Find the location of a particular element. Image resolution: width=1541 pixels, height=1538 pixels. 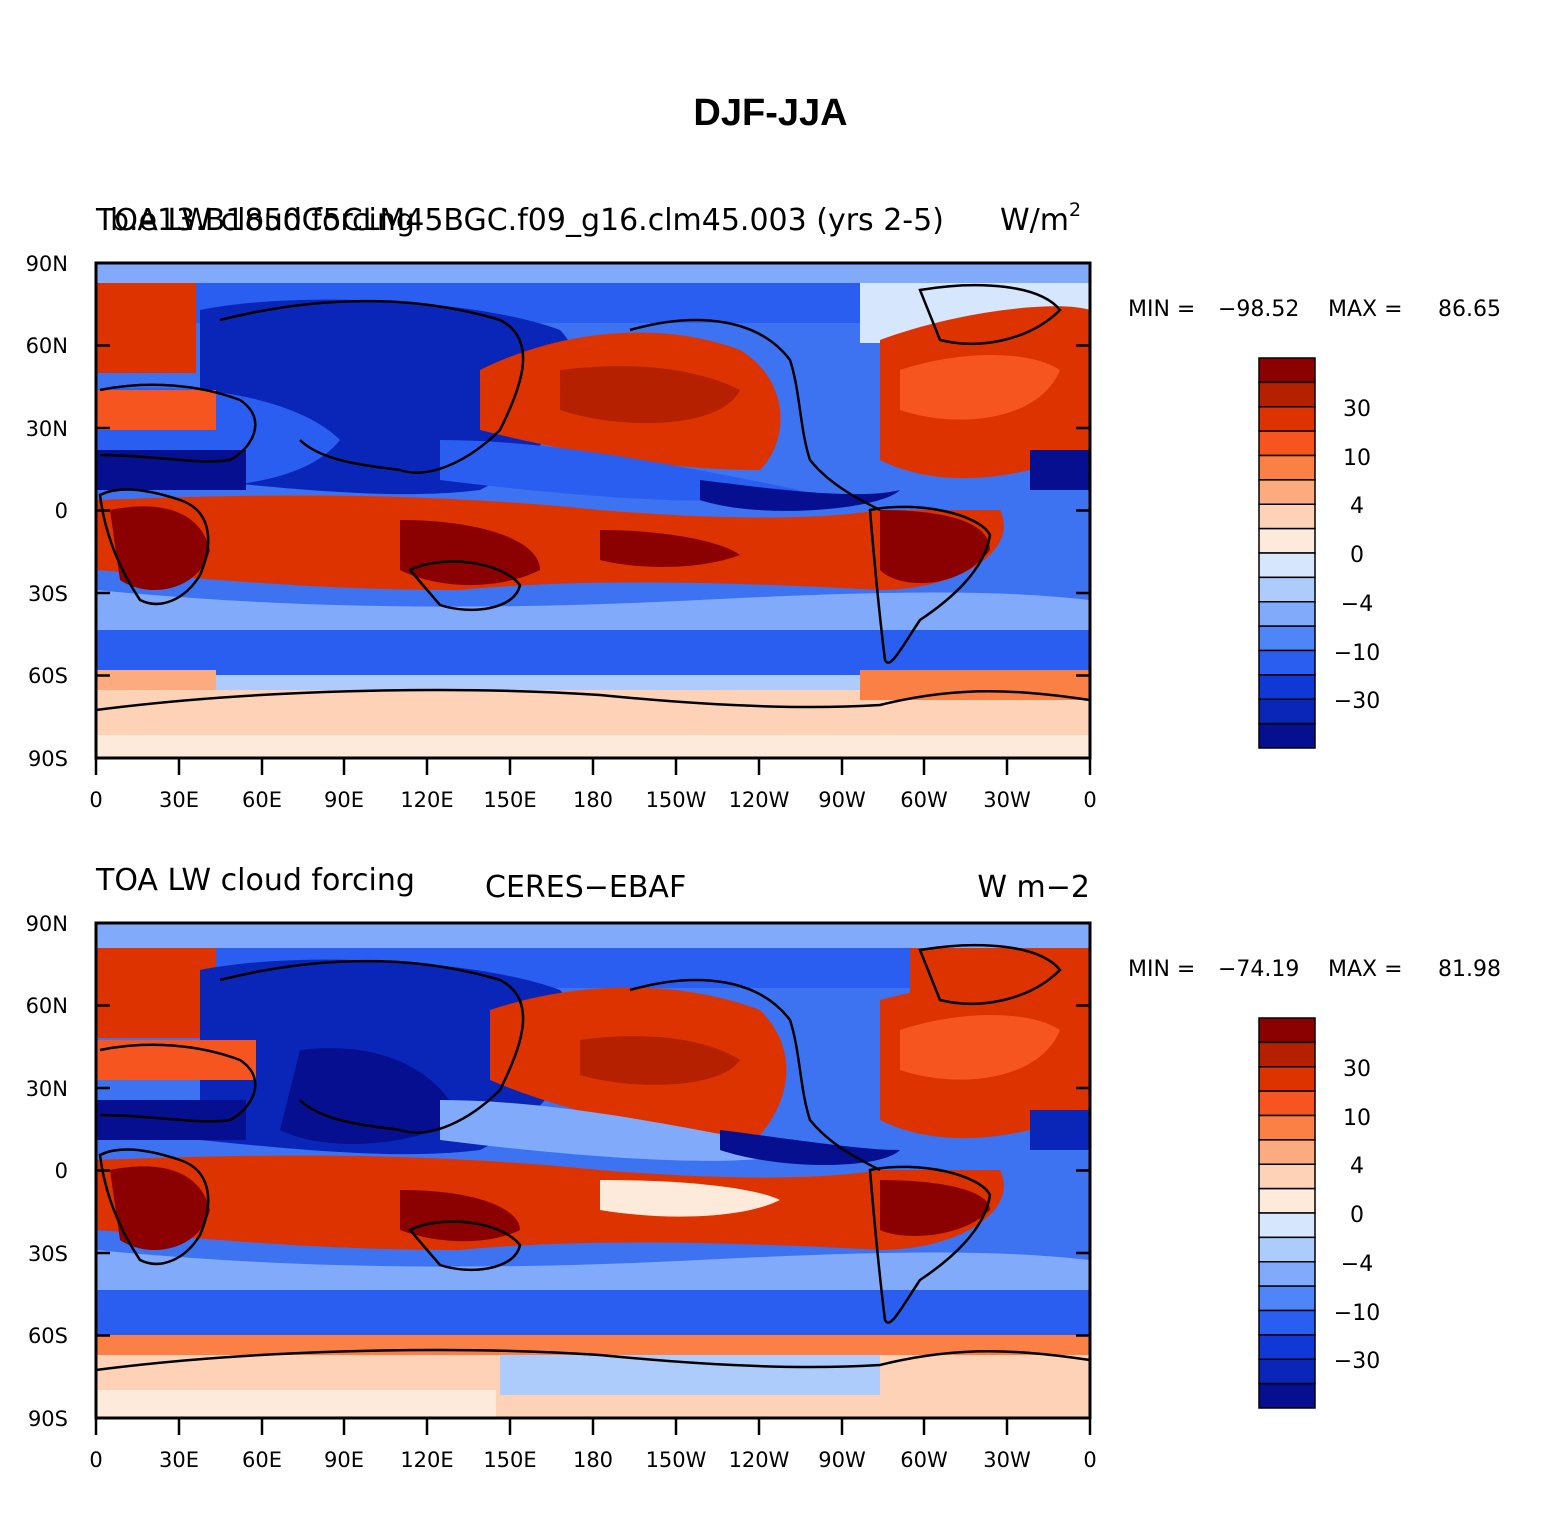

colorbar-label: 0 is located at coordinates (1357, 1215).